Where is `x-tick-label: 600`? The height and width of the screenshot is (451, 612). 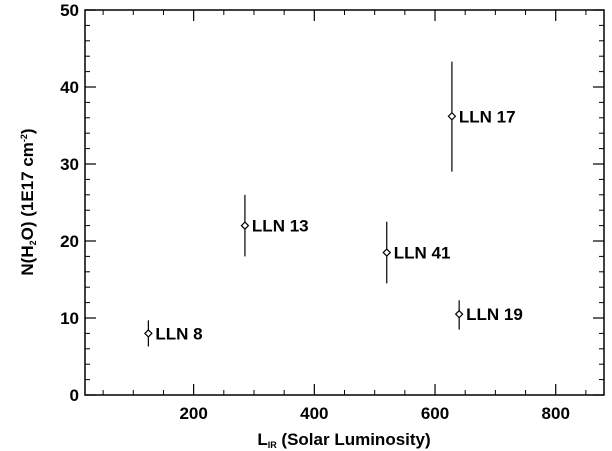
x-tick-label: 600 is located at coordinates (435, 413).